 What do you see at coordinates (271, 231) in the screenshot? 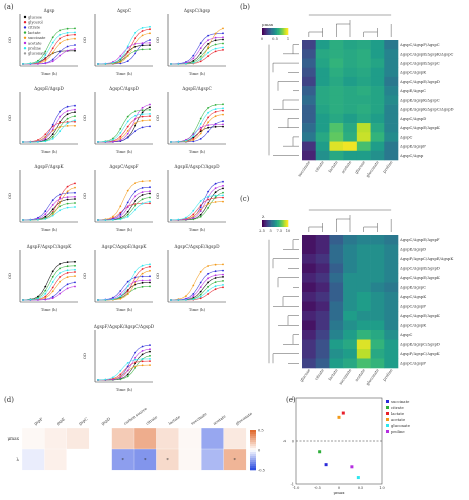
I see `colorbar-tick: 5` at bounding box center [271, 231].